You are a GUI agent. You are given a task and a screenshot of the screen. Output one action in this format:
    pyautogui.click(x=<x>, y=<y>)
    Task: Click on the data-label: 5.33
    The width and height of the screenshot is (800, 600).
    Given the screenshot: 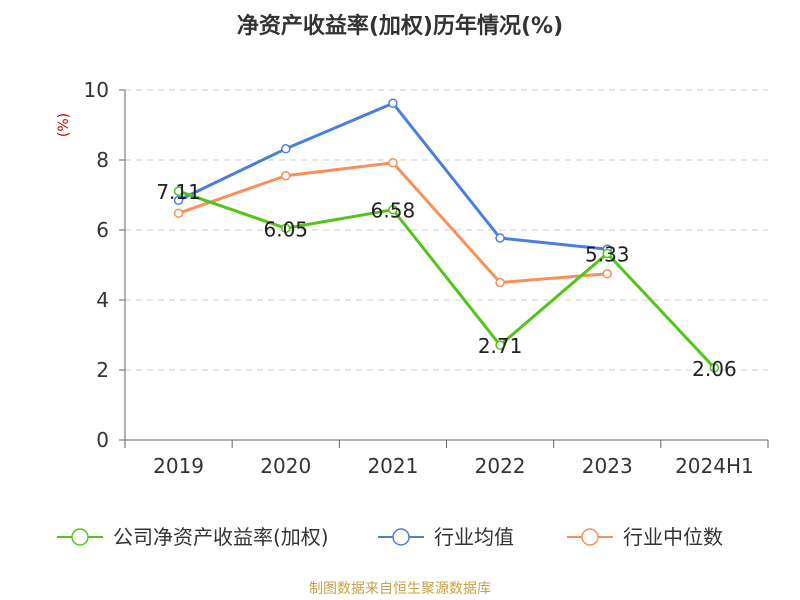 What is the action you would take?
    pyautogui.click(x=607, y=254)
    